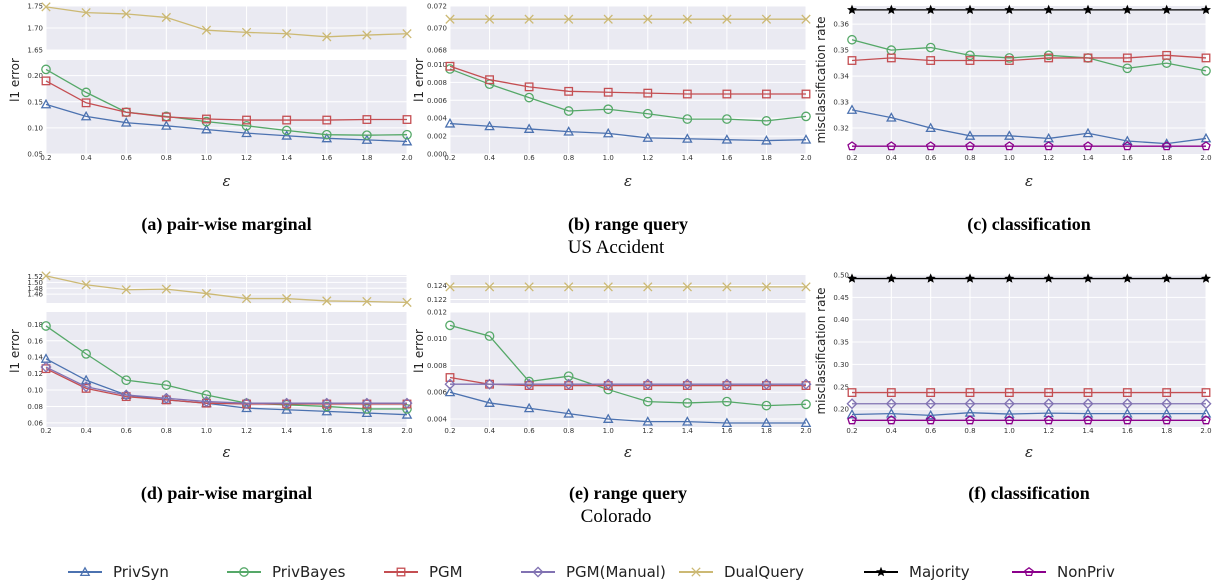  What do you see at coordinates (969, 158) in the screenshot?
I see `x-tick-label: 0.8` at bounding box center [969, 158].